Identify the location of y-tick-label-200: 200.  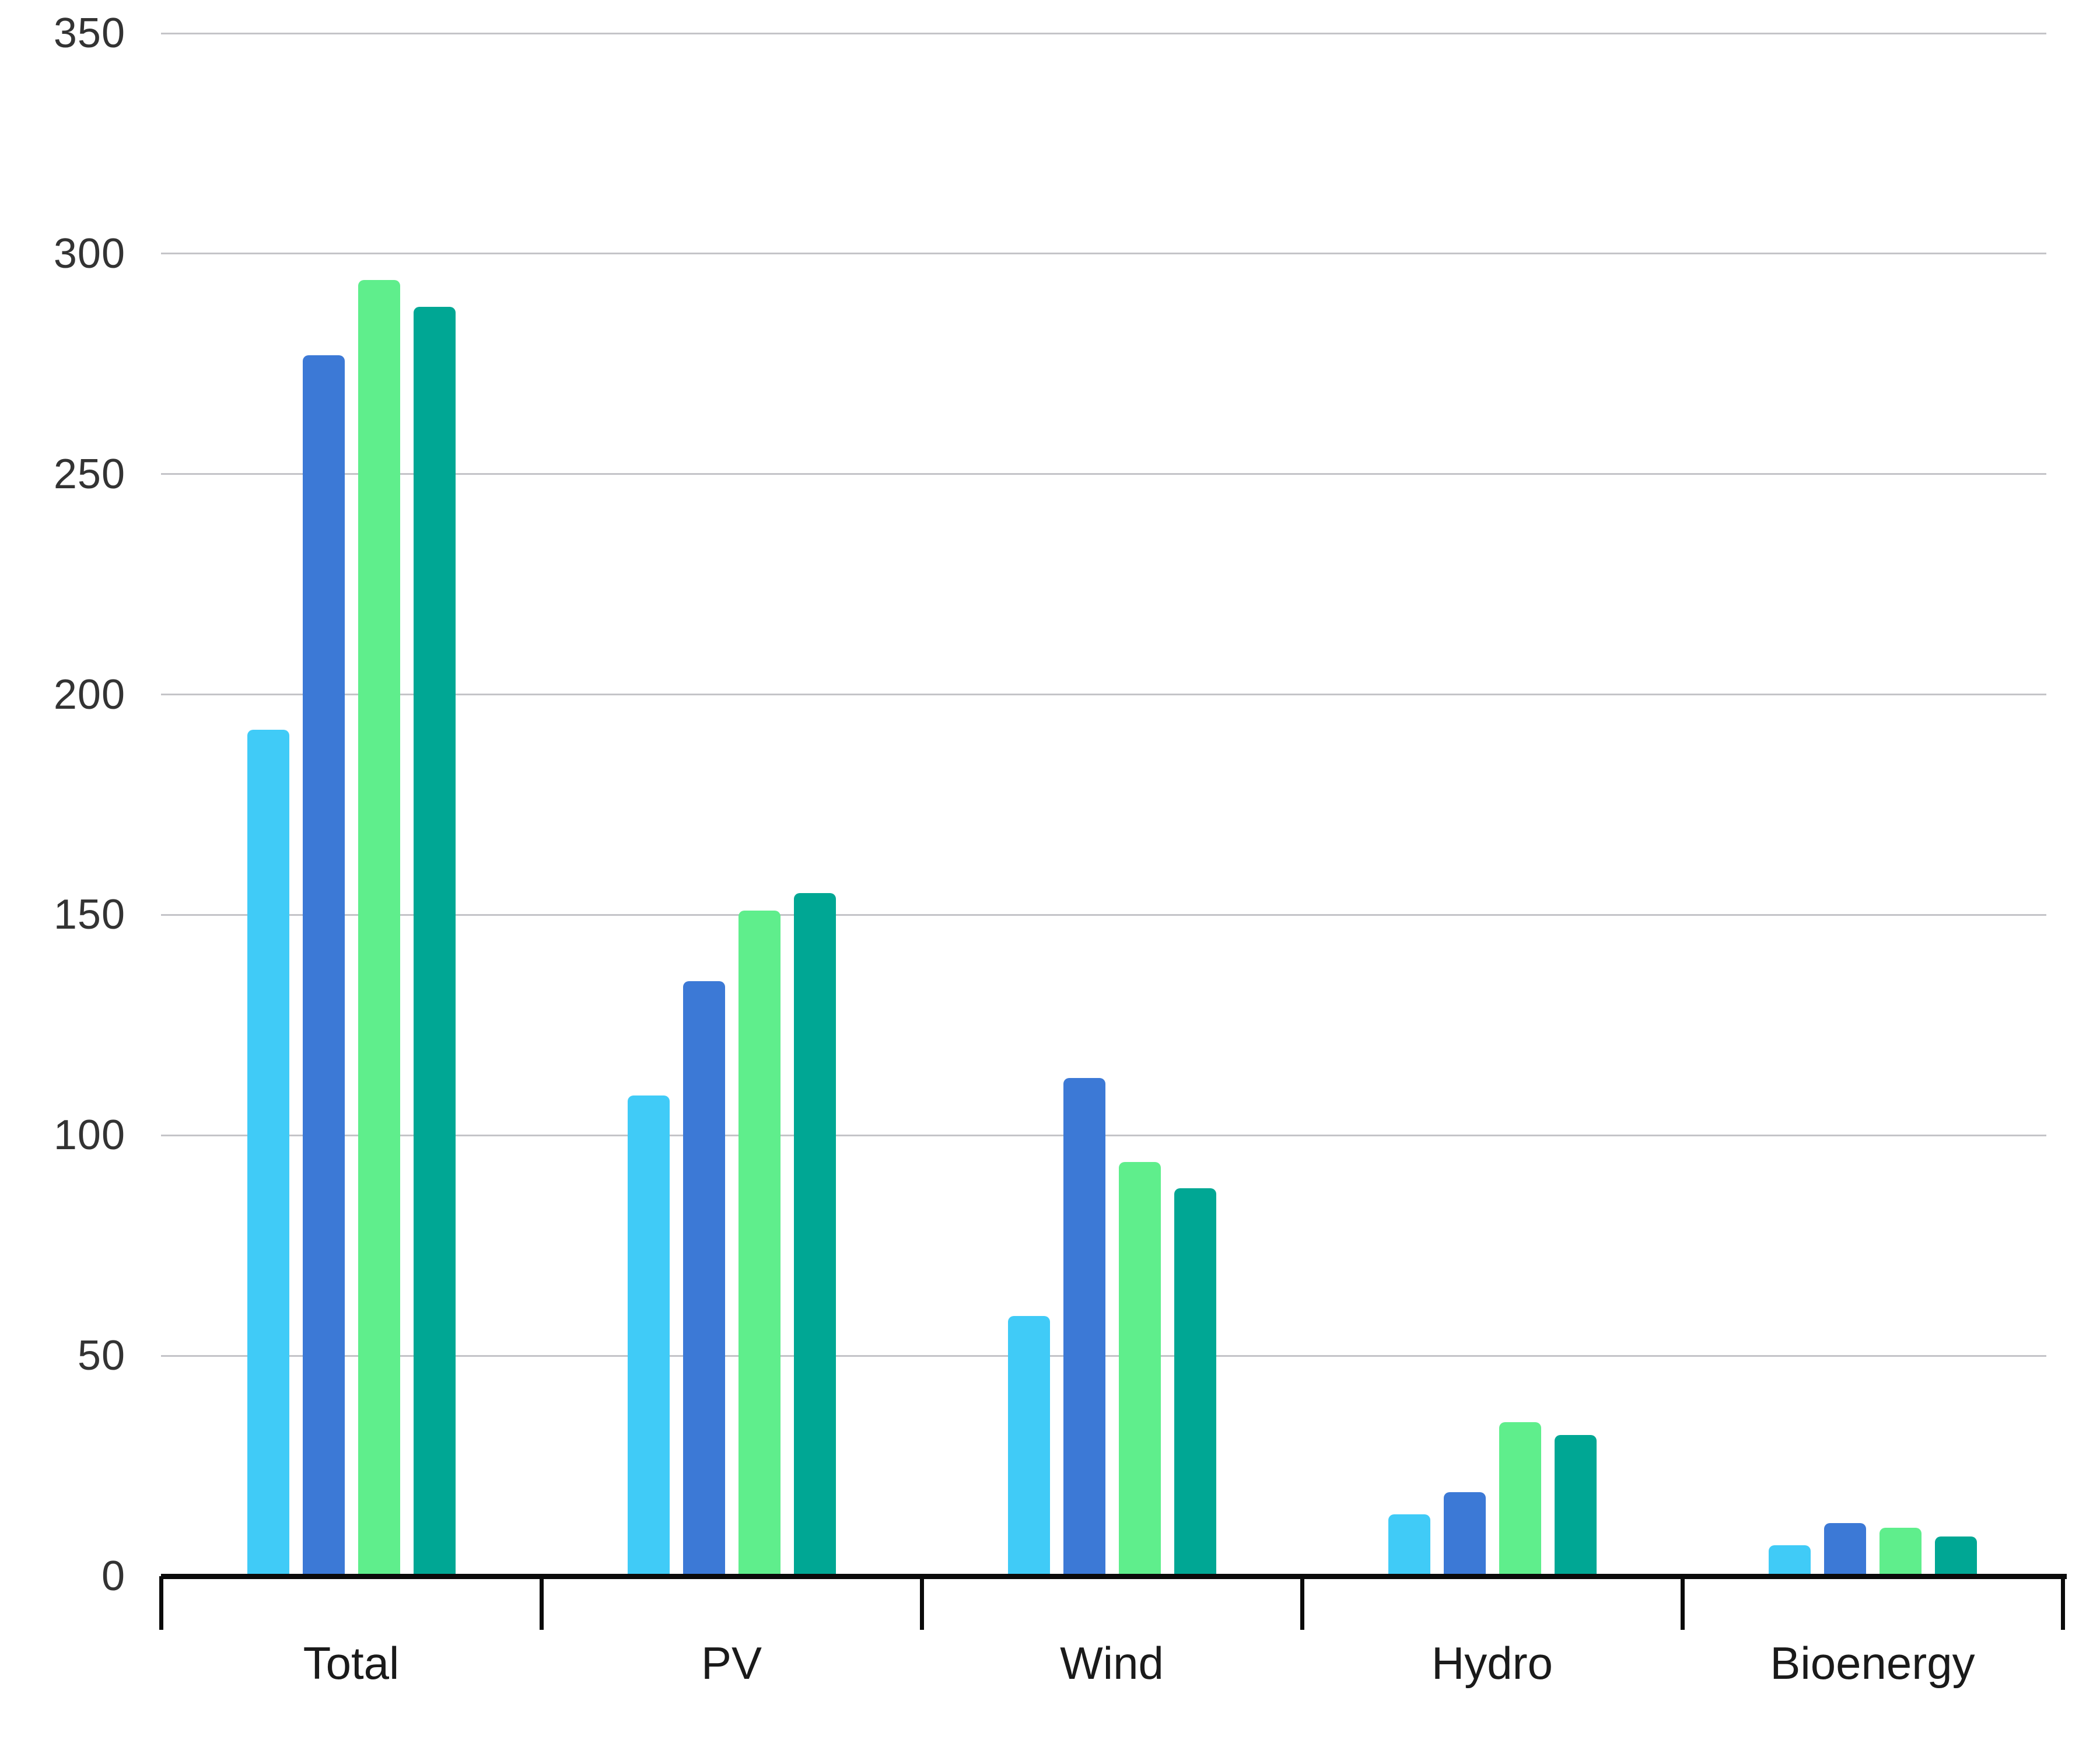
(89, 694).